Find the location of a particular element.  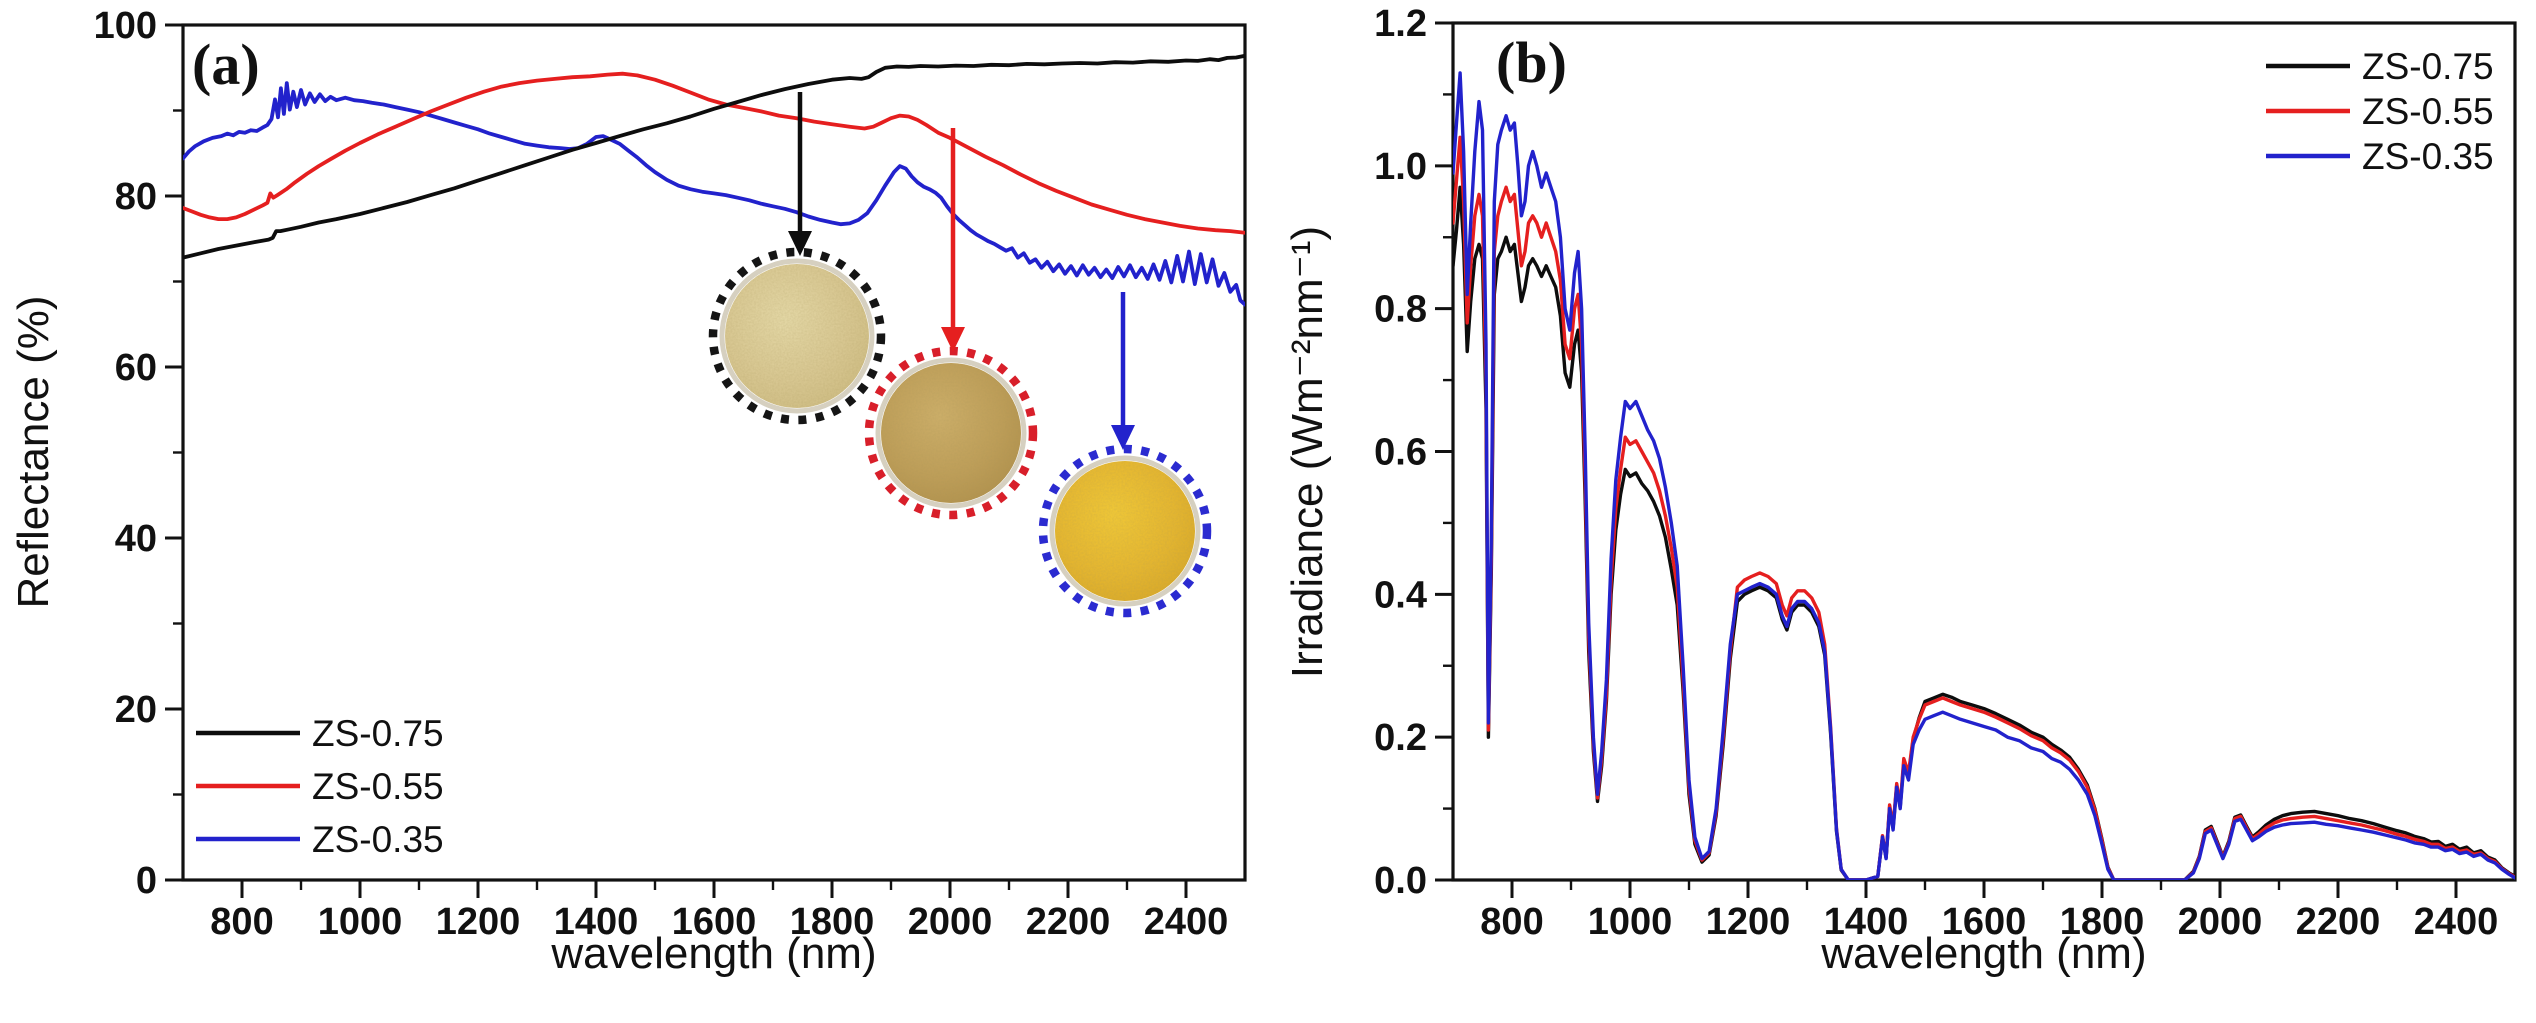

y-tick-label: 0.6 is located at coordinates (1400, 453).